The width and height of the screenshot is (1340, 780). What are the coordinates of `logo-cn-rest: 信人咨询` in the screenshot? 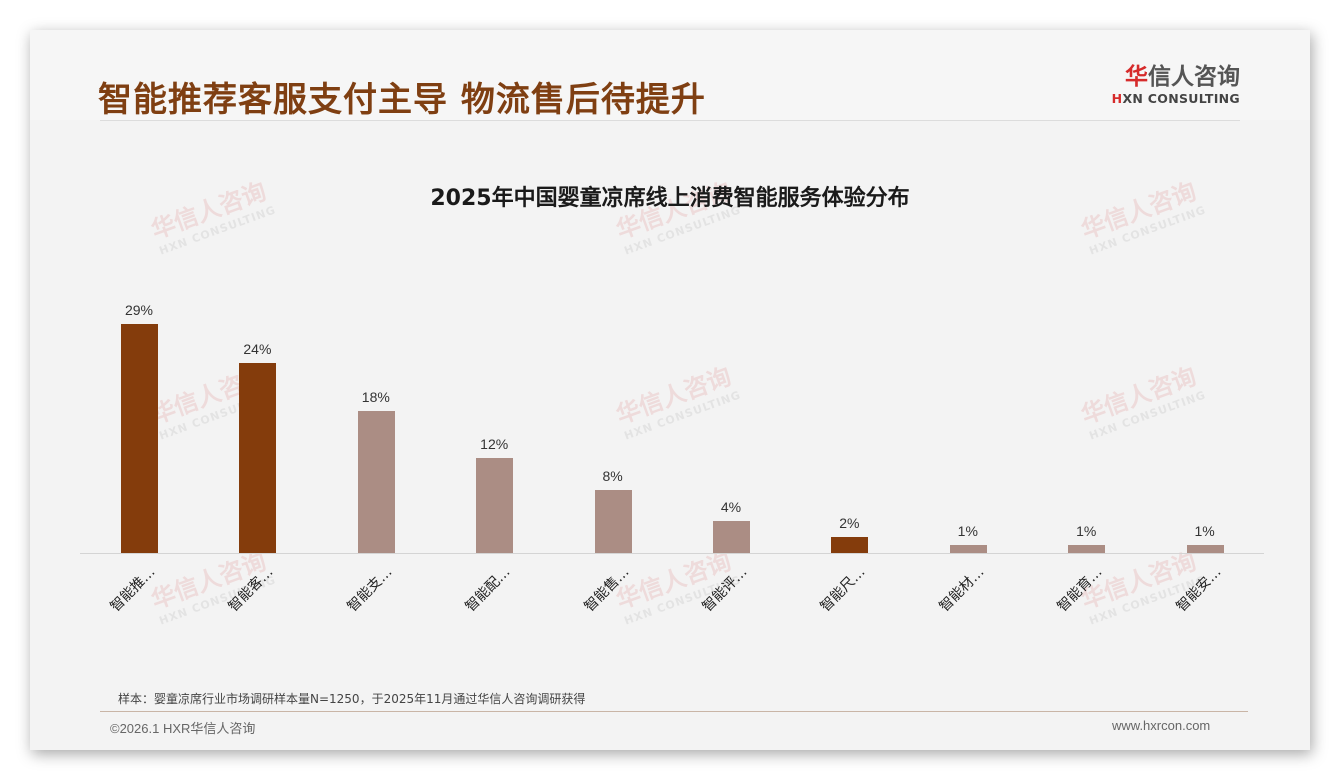 It's located at (1194, 77).